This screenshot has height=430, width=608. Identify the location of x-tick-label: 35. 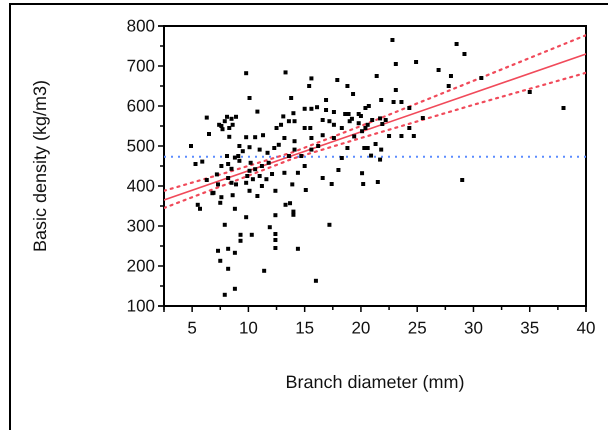
(530, 328).